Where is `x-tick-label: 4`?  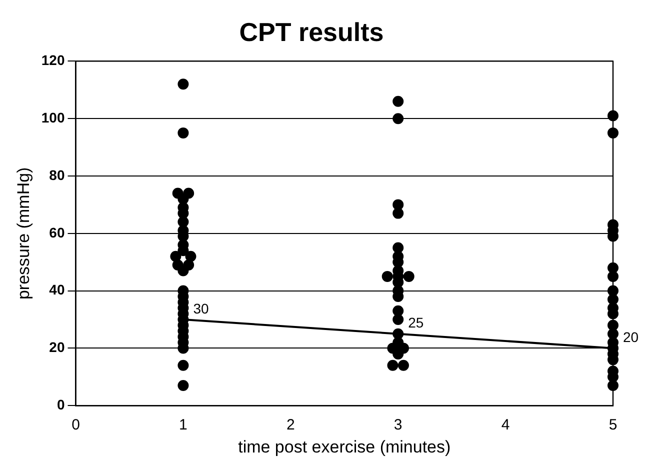
x-tick-label: 4 is located at coordinates (505, 425).